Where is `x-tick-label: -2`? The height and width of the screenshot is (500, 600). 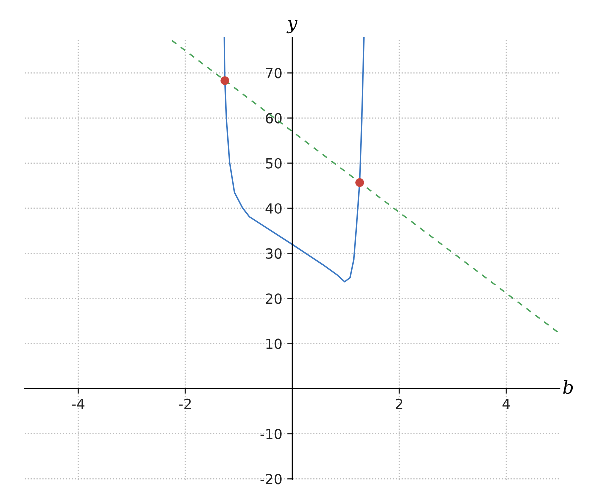
x-tick-label: -2 is located at coordinates (185, 404).